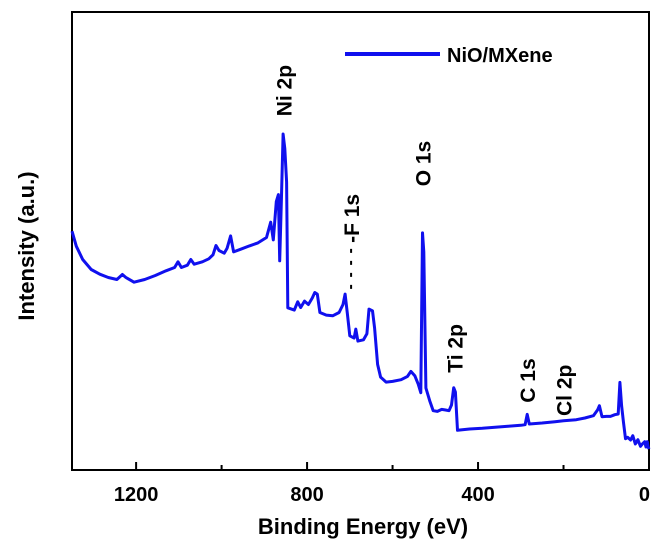  What do you see at coordinates (26, 245) in the screenshot?
I see `y-axis-title: Intensity (a.u.)` at bounding box center [26, 245].